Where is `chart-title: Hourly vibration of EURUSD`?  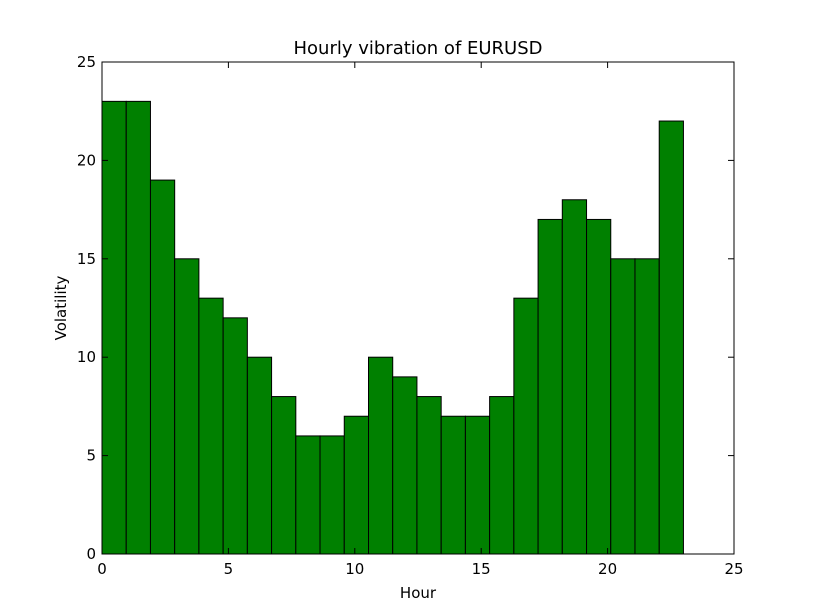 chart-title: Hourly vibration of EURUSD is located at coordinates (417, 48).